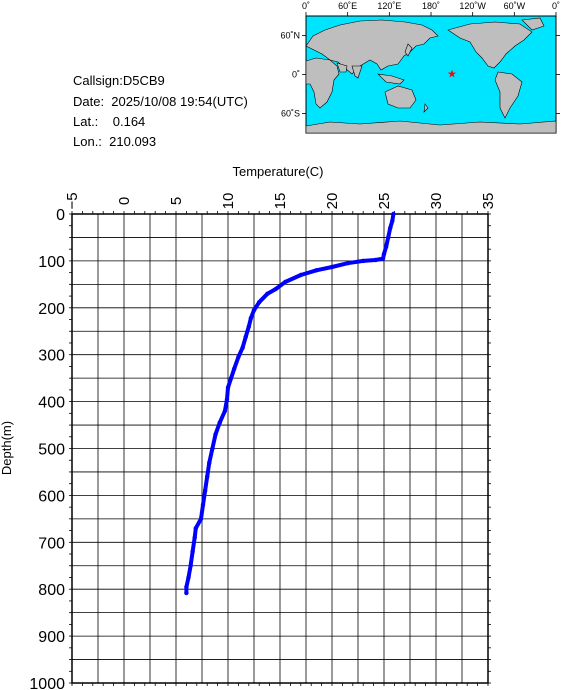 The height and width of the screenshot is (690, 564). What do you see at coordinates (160, 101) in the screenshot?
I see `date-text: Date: 2025/10/08 19:54(UTC)` at bounding box center [160, 101].